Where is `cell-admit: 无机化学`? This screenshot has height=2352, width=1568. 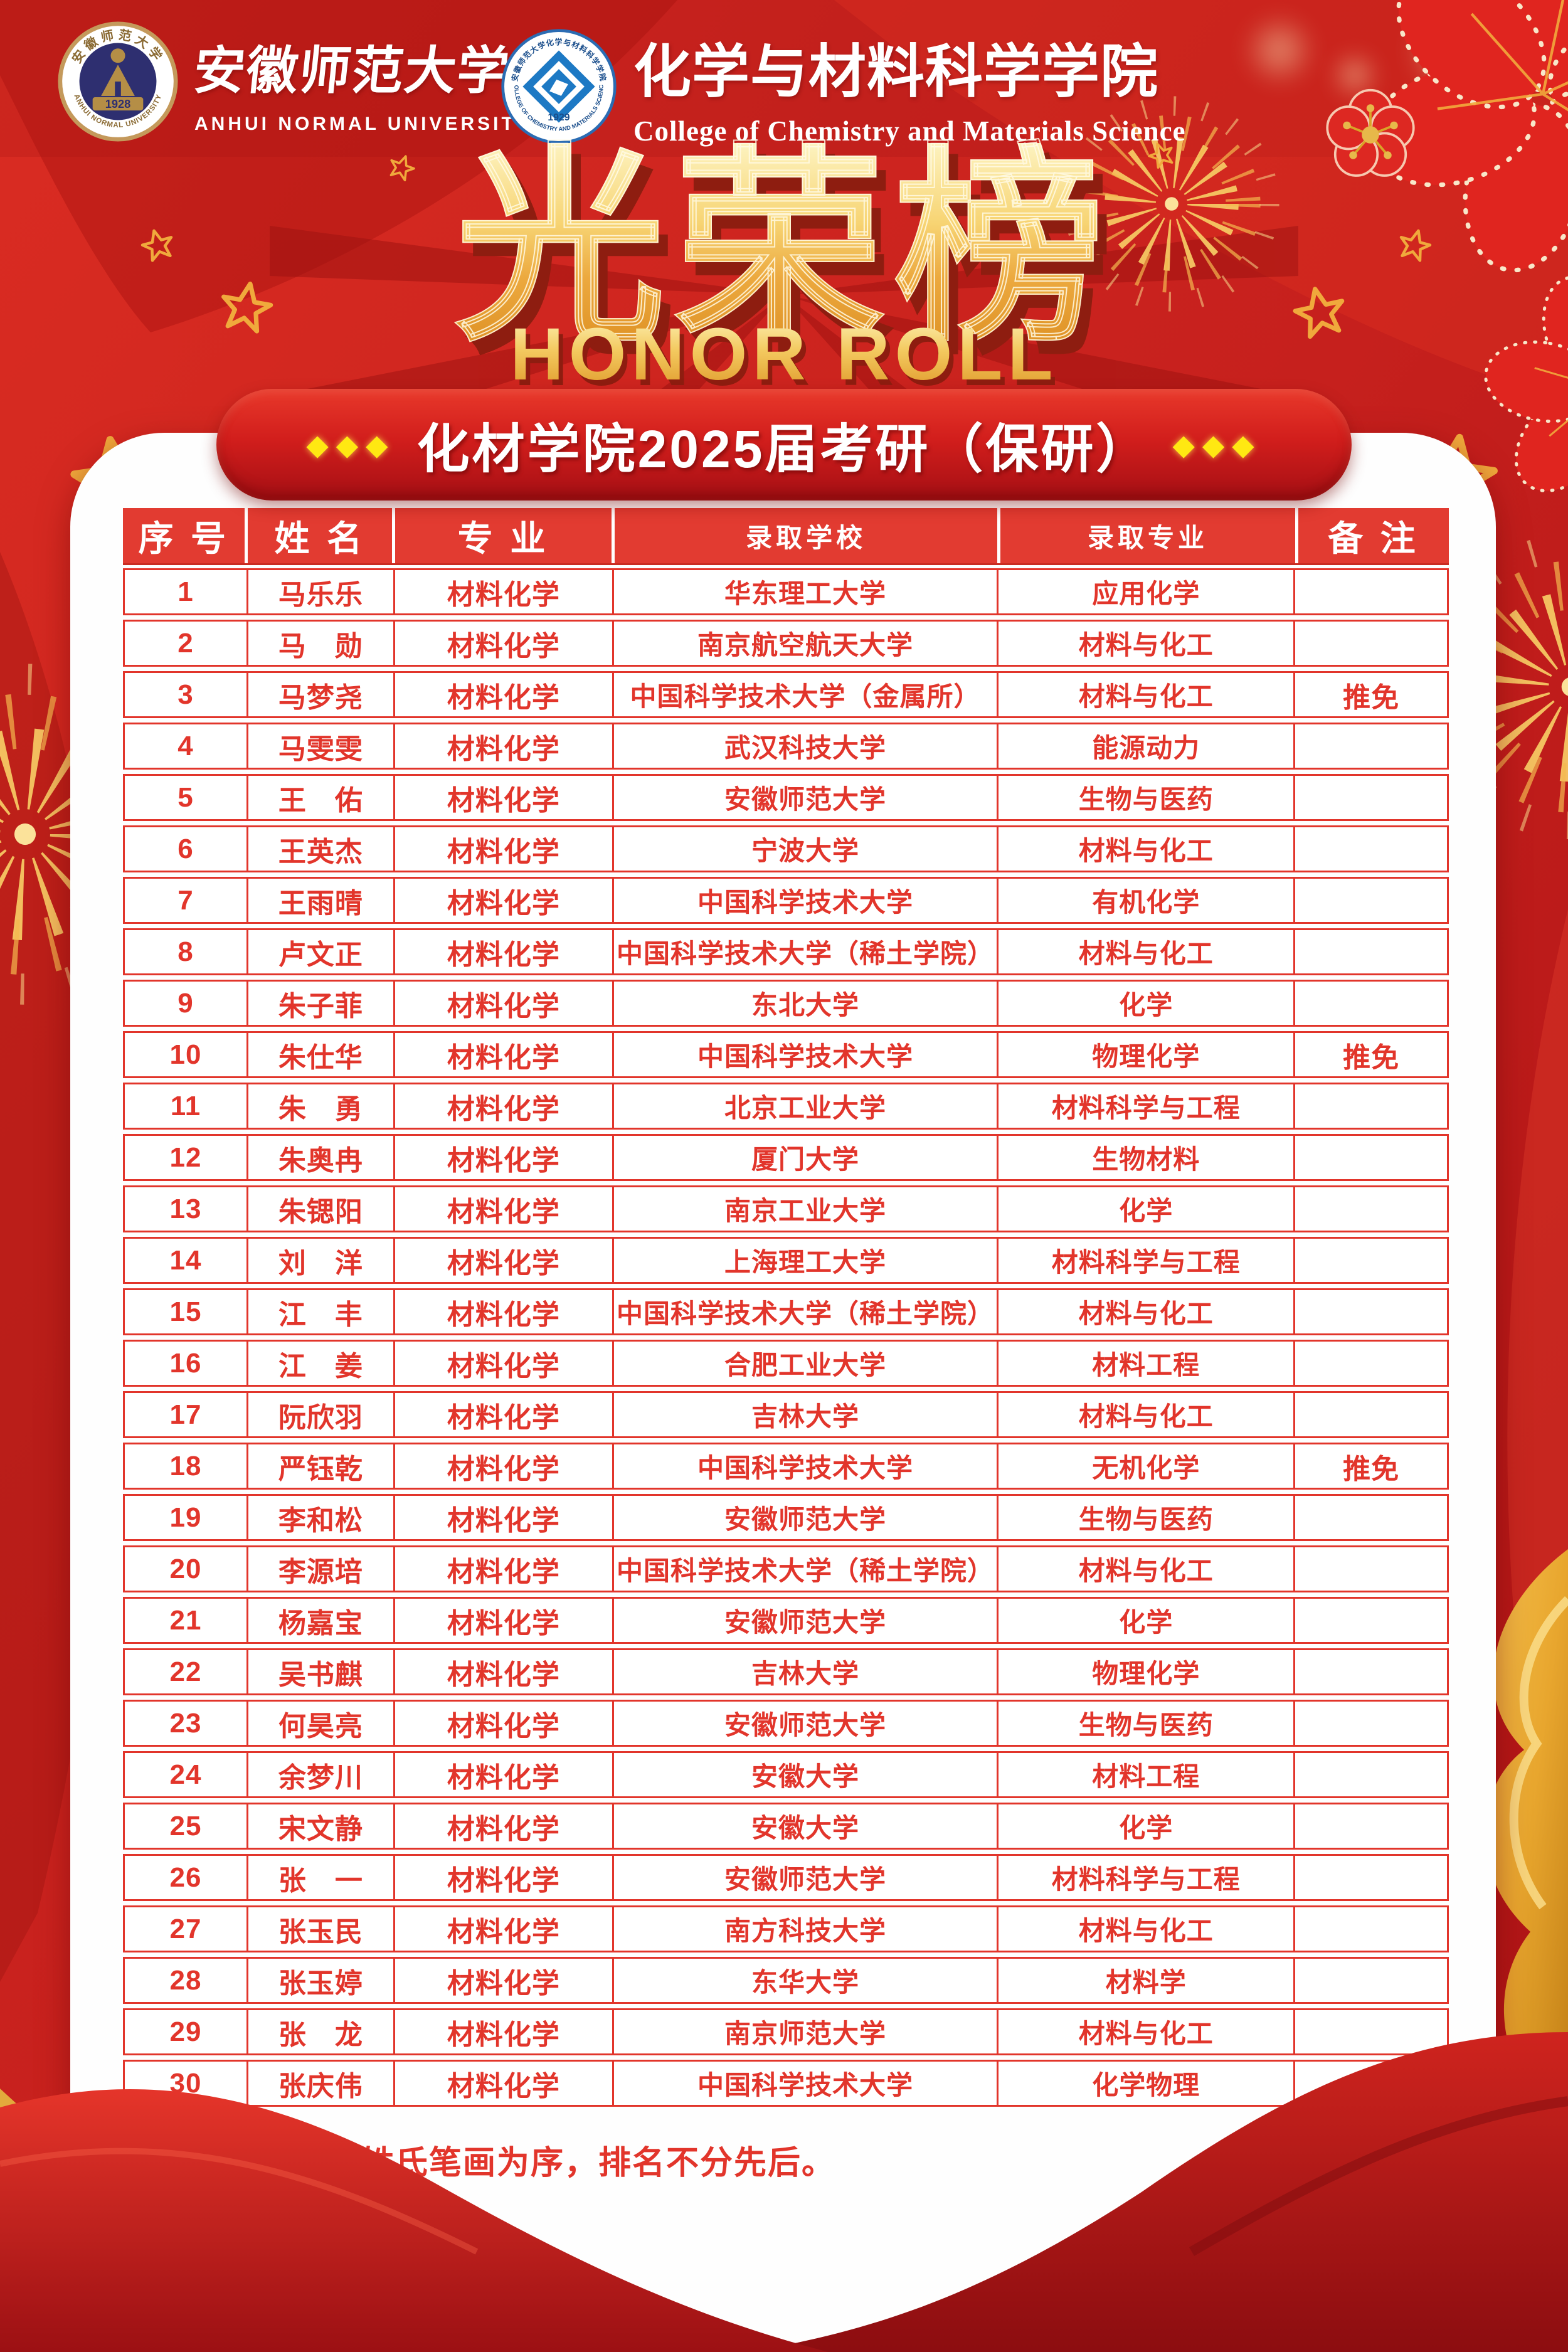
cell-admit: 无机化学 is located at coordinates (1145, 1466).